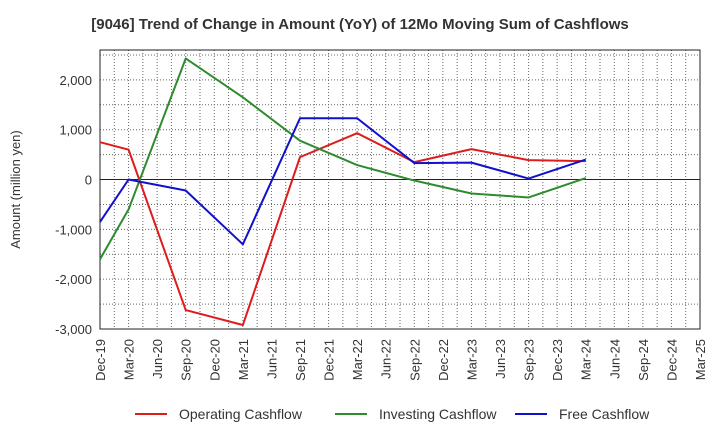 Image resolution: width=720 pixels, height=440 pixels. What do you see at coordinates (88, 180) in the screenshot?
I see `y-tick-label: 0` at bounding box center [88, 180].